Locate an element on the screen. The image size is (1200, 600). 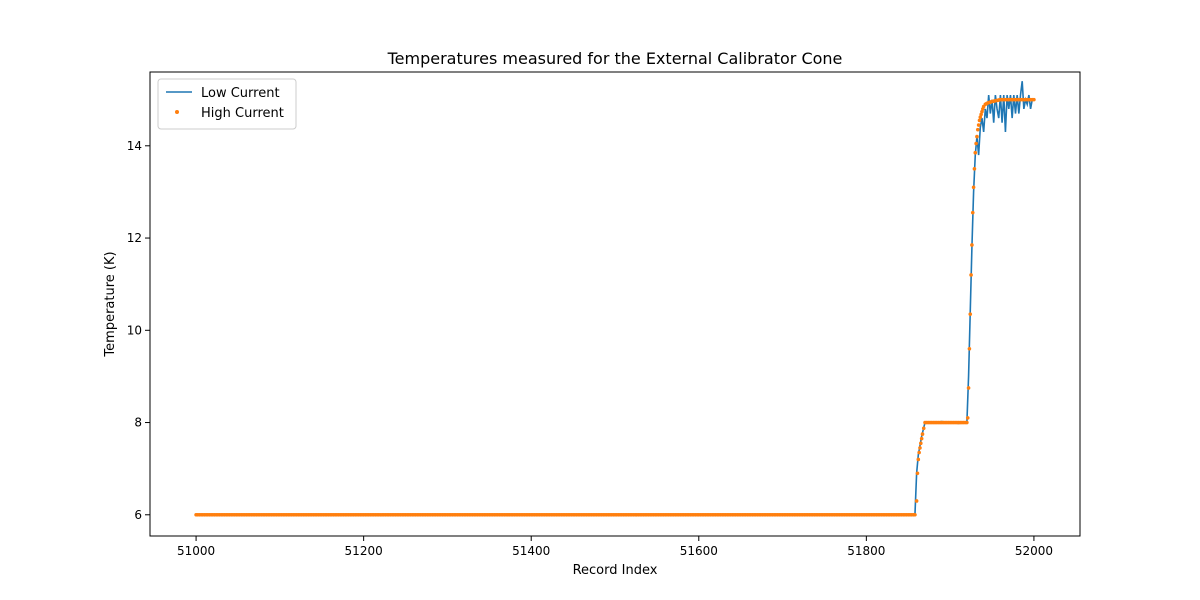
legend: Low Current High Current is located at coordinates (227, 104).